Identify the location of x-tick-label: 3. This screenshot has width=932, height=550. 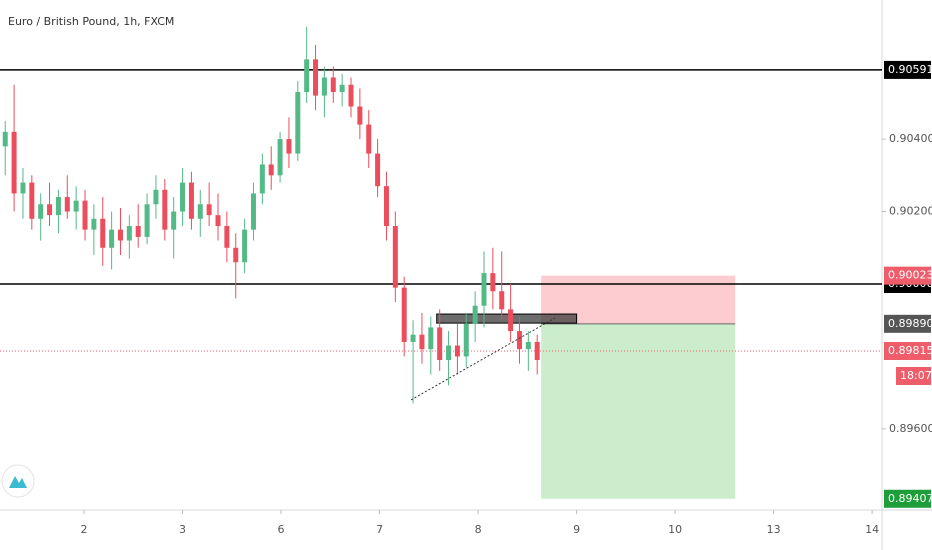
(182, 529).